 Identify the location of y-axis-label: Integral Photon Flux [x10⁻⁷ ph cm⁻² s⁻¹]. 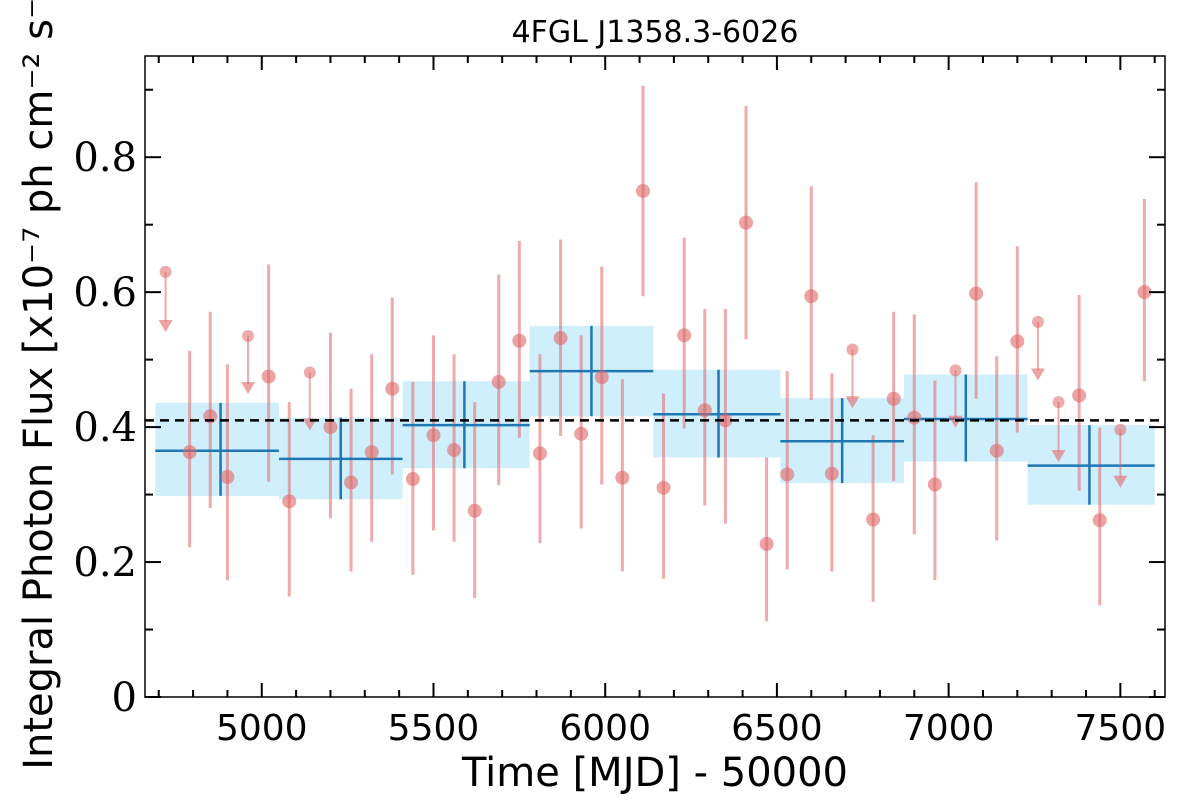
(39, 385).